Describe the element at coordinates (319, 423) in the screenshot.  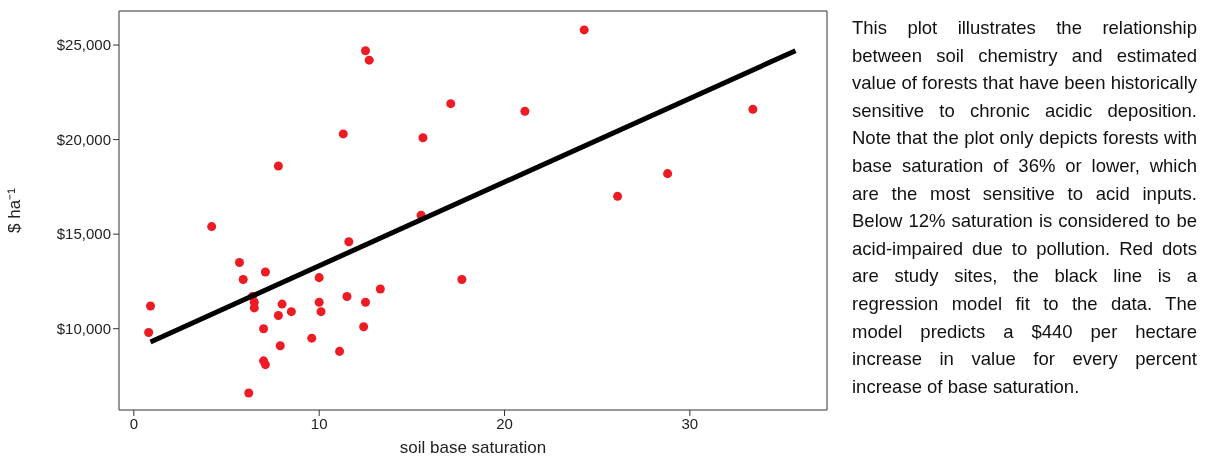
I see `x-tick-label: 10` at that location.